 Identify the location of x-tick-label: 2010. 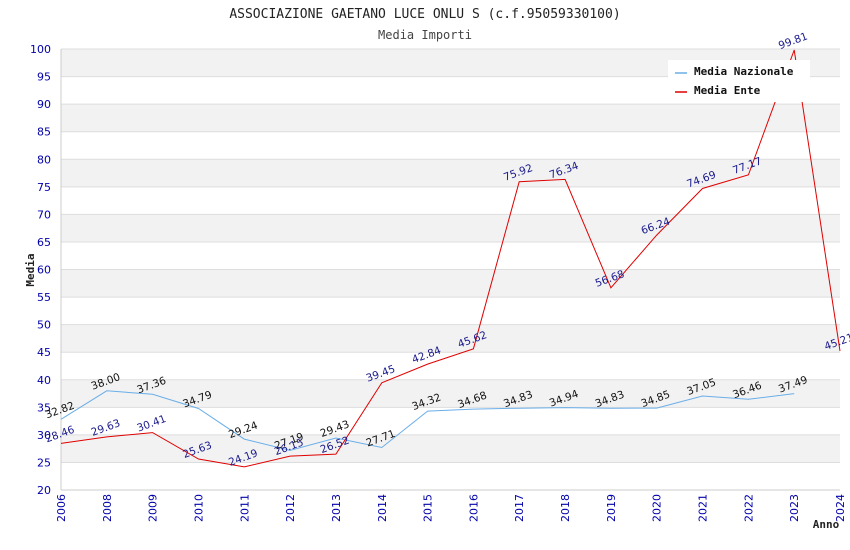
(198, 508).